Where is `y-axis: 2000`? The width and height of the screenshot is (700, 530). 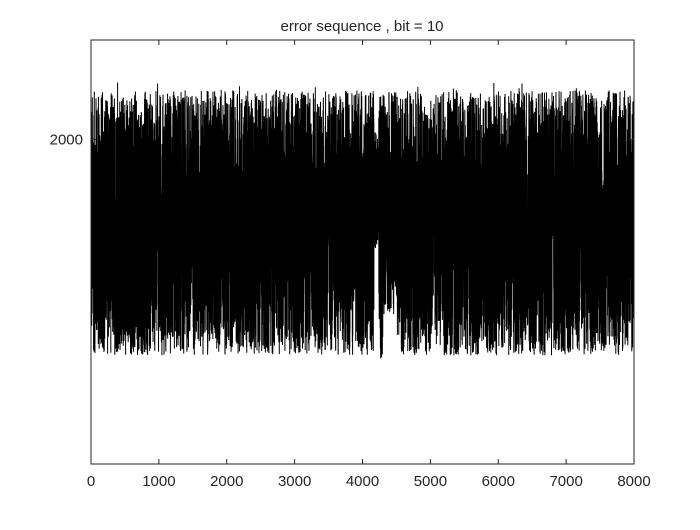
y-axis: 2000 is located at coordinates (342, 139).